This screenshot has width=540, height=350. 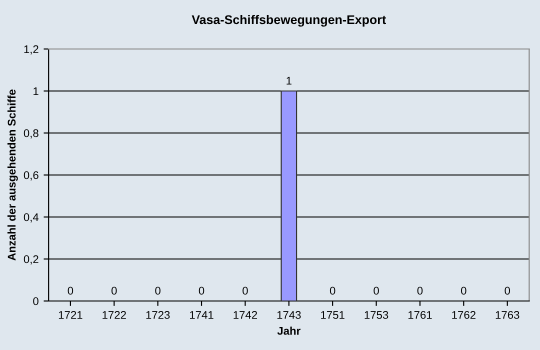 What do you see at coordinates (31, 175) in the screenshot?
I see `y-tick-label: 0,6` at bounding box center [31, 175].